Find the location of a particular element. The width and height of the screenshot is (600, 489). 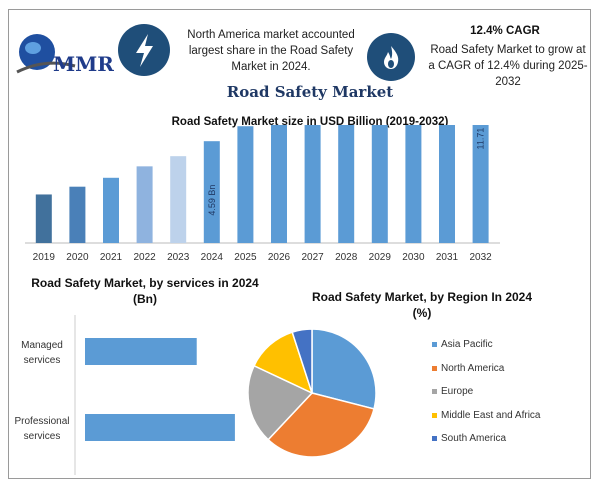

bar-2032 is located at coordinates (480, 184).